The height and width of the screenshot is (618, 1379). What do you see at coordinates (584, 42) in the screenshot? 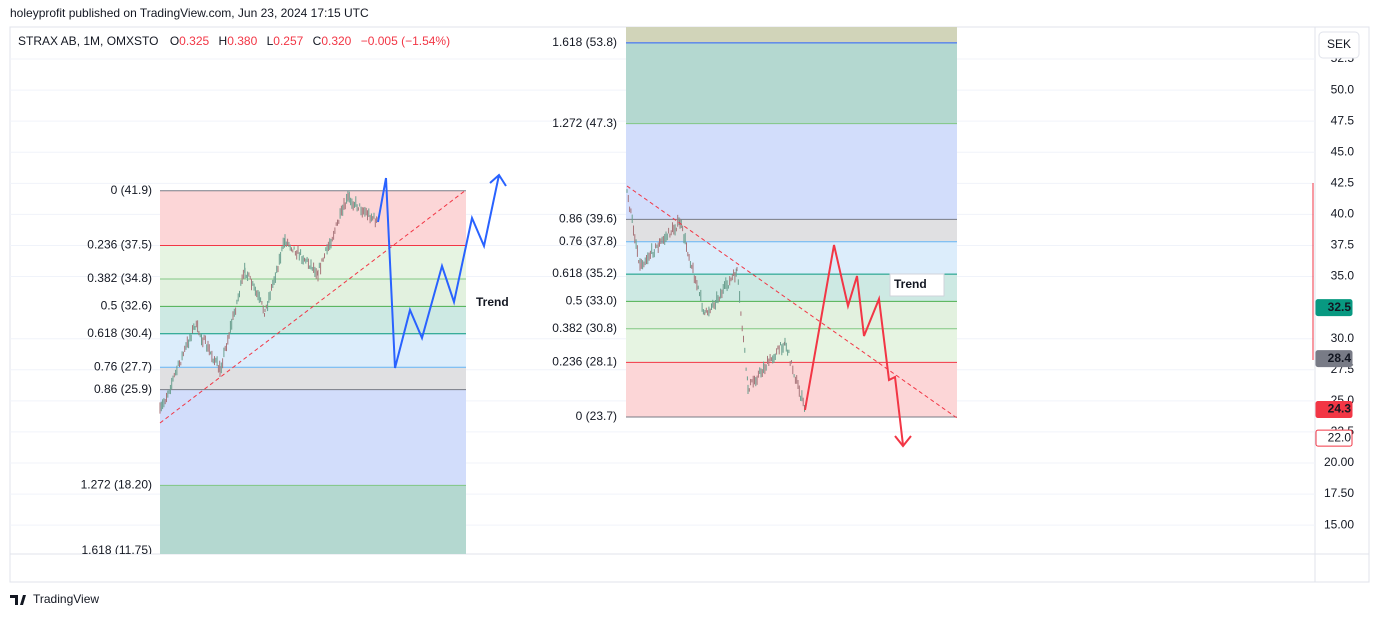
I see `fib-level-label: 1.618 (53.8)` at bounding box center [584, 42].